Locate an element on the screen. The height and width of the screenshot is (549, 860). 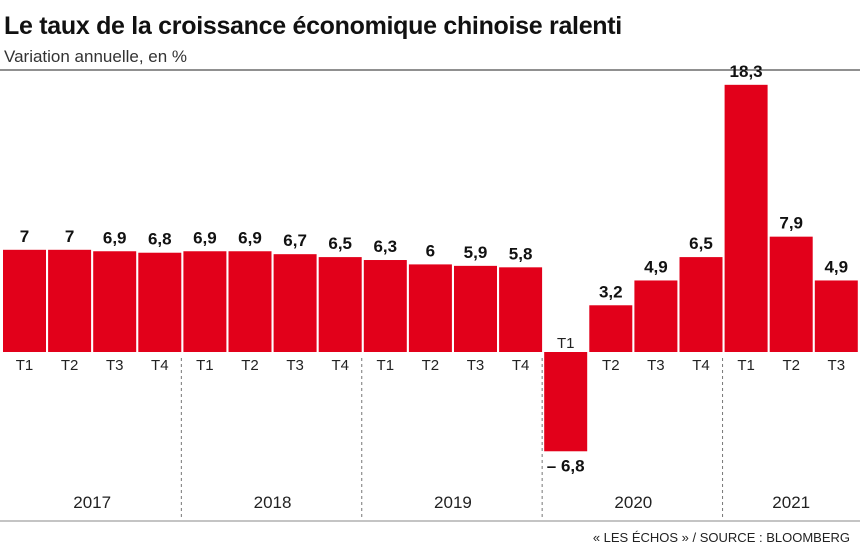
quarter-label-5: T2 is located at coordinates (250, 365).